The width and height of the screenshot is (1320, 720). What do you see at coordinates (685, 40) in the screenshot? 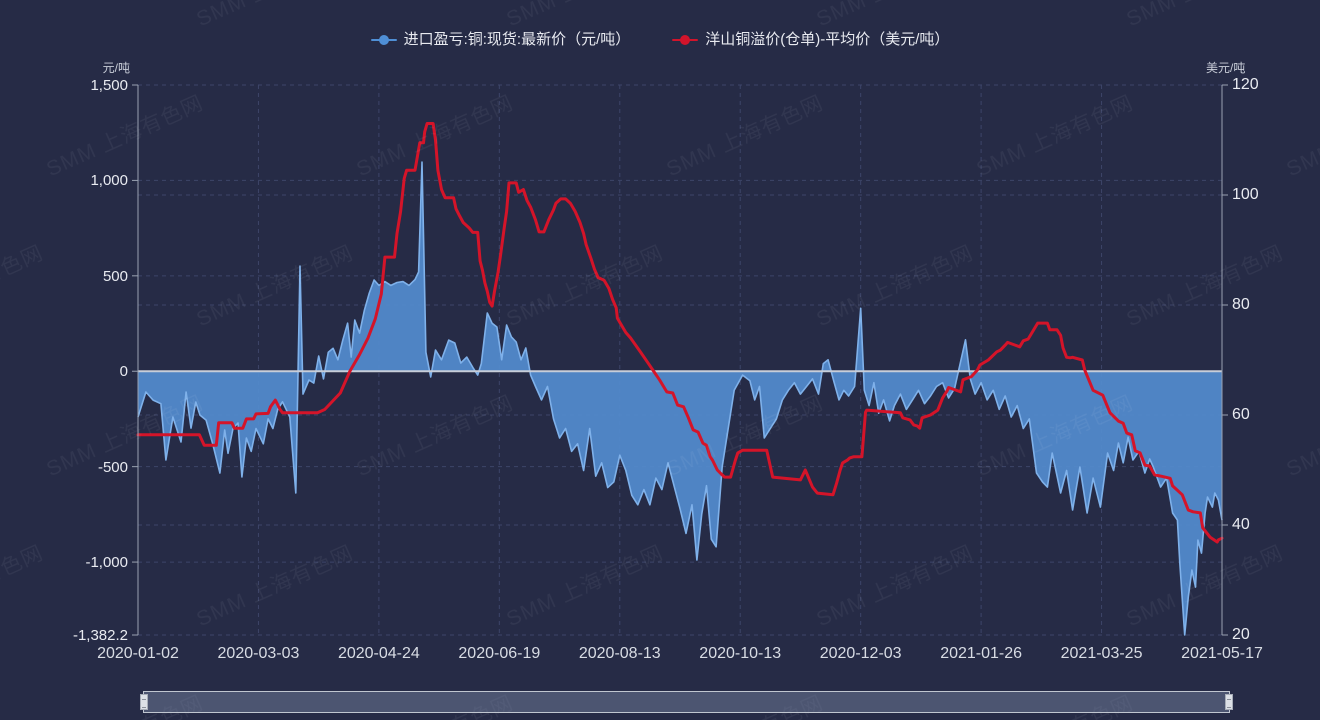
I see `legend-line-icon-red` at bounding box center [685, 40].